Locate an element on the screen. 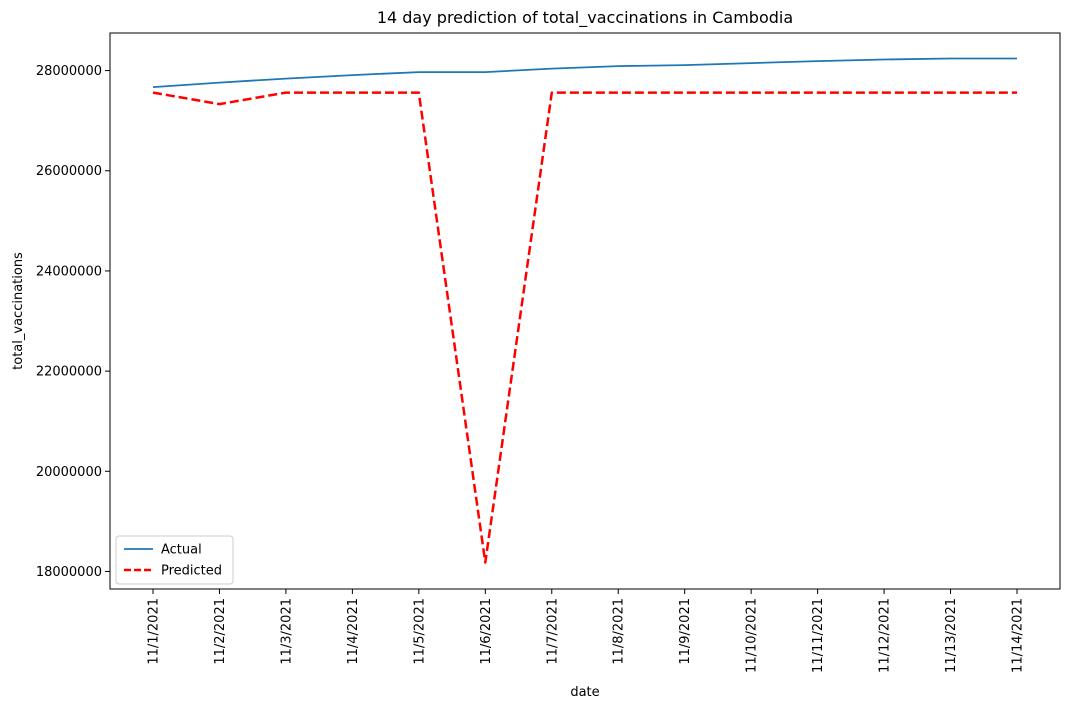 Image resolution: width=1070 pixels, height=709 pixels. y-tick-label: 28000000 is located at coordinates (69, 71).